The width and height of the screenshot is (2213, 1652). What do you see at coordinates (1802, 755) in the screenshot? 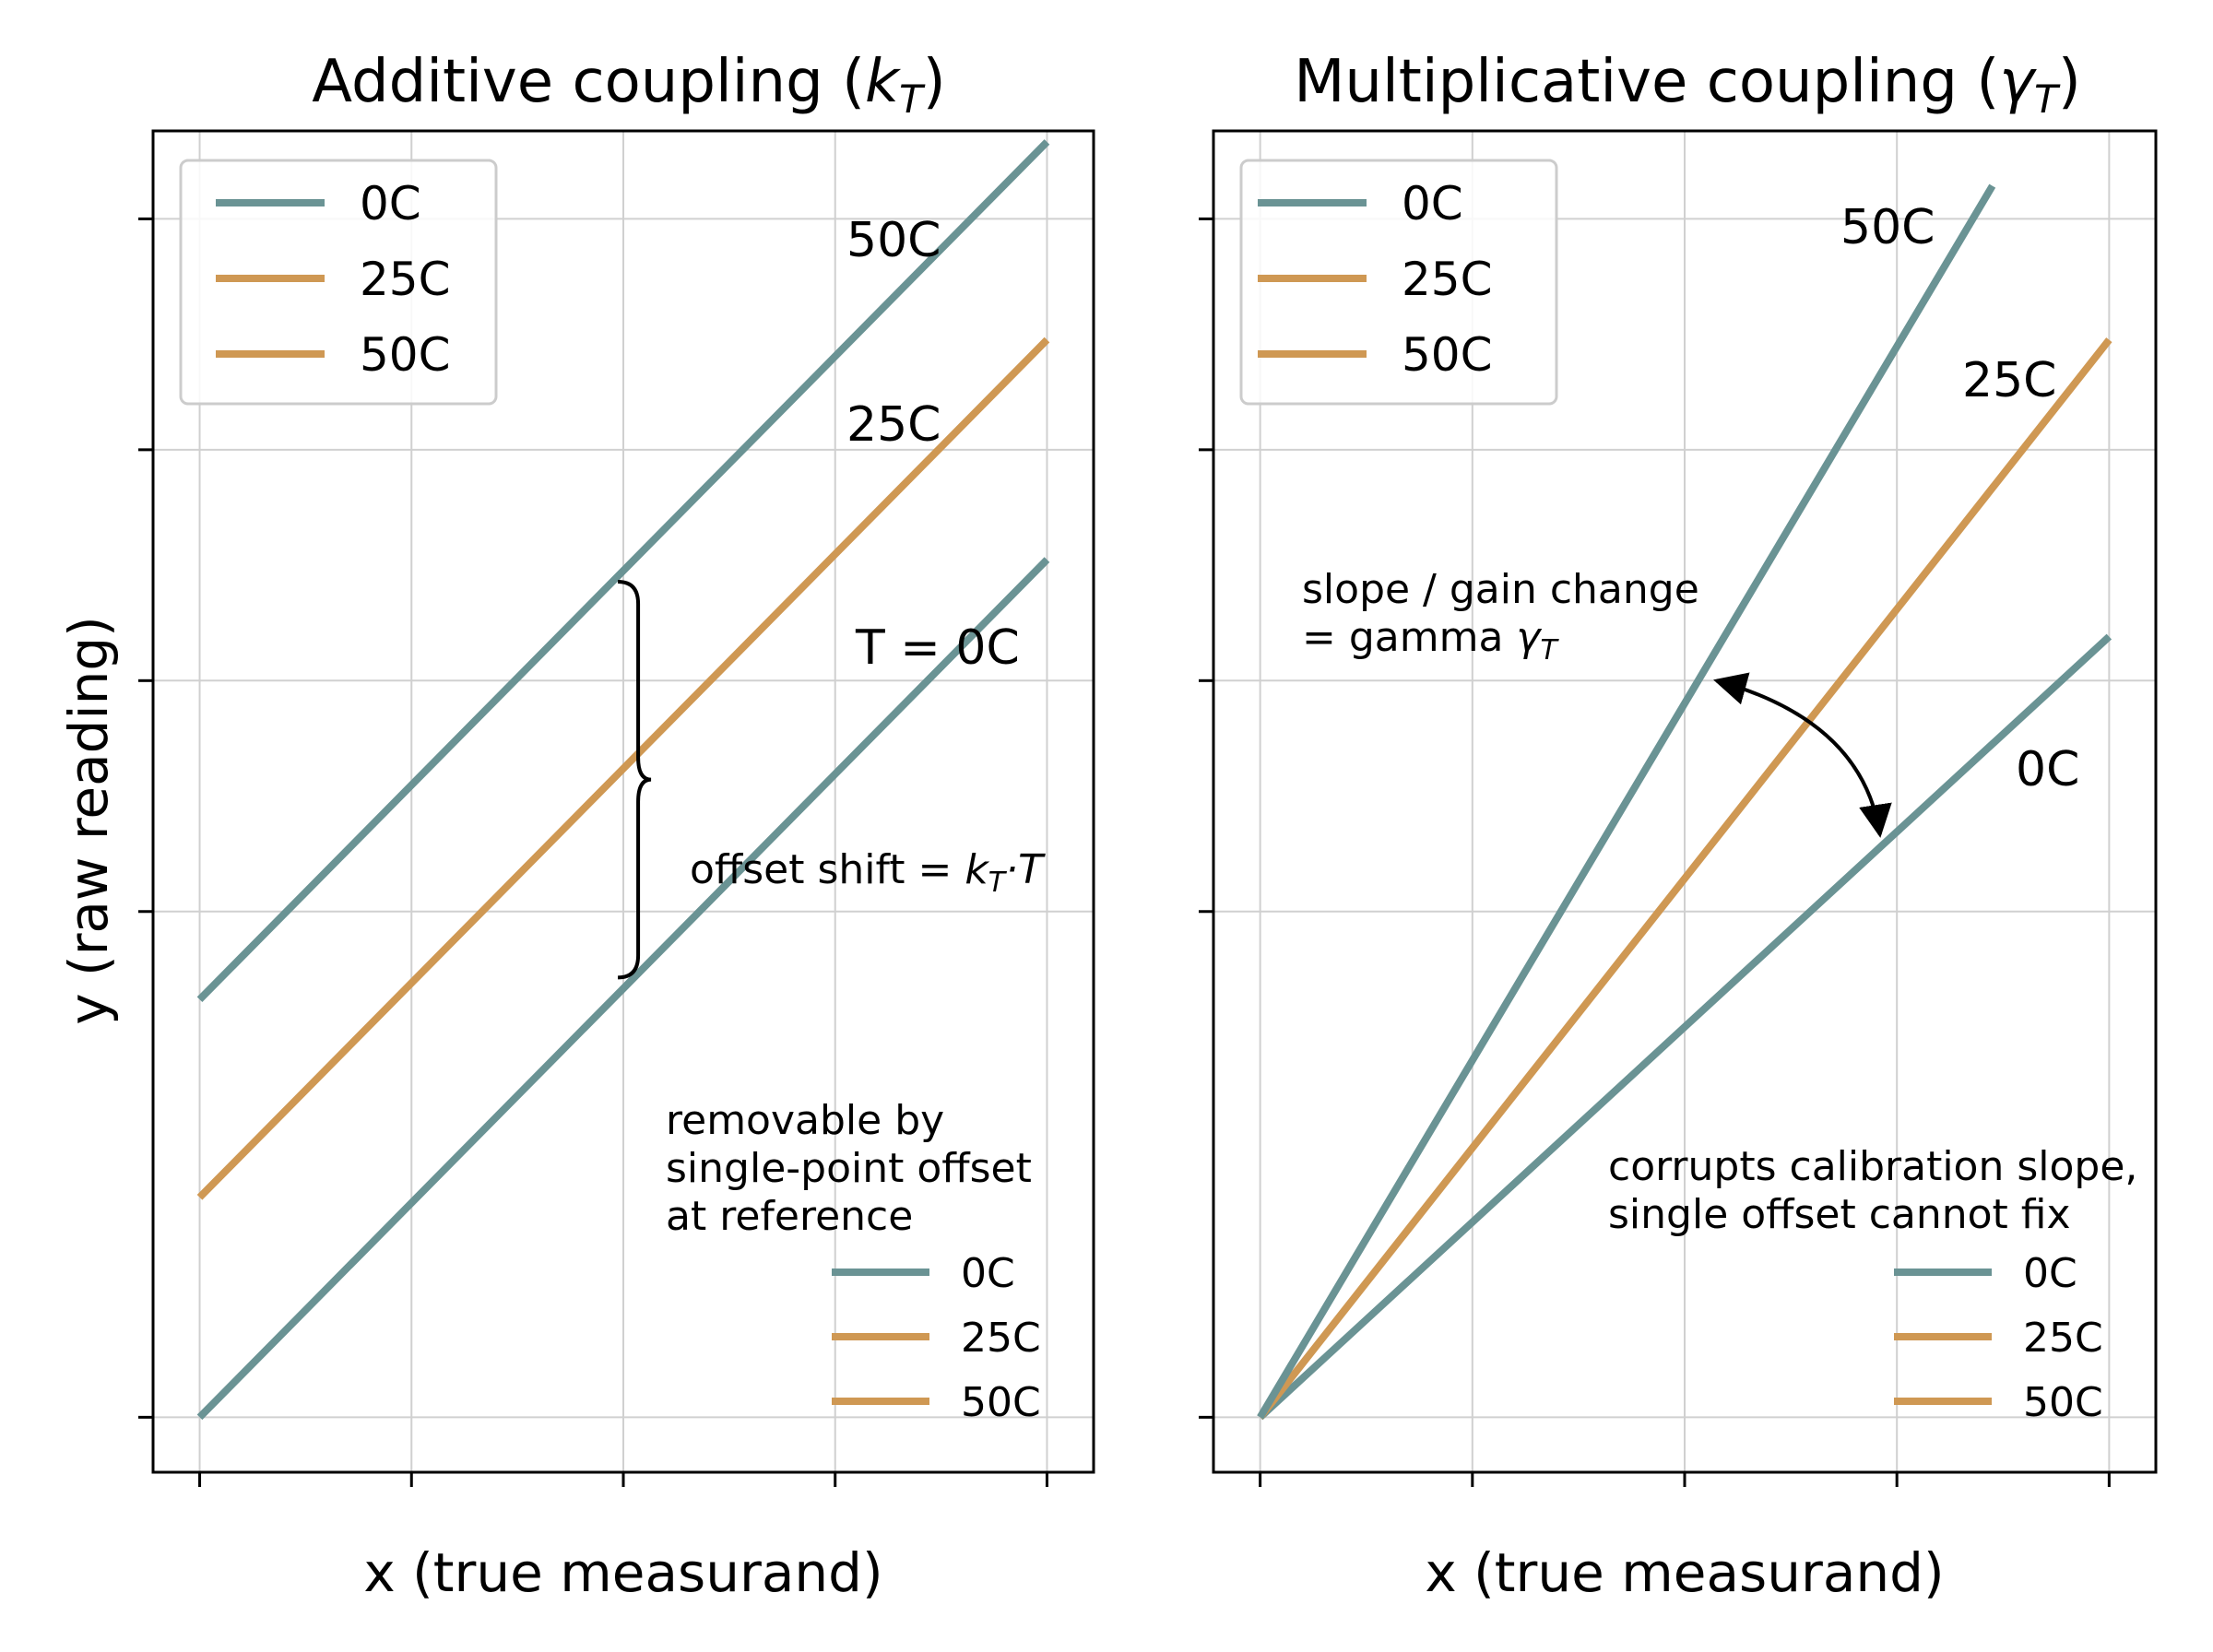
I see `slope-arrow` at bounding box center [1802, 755].